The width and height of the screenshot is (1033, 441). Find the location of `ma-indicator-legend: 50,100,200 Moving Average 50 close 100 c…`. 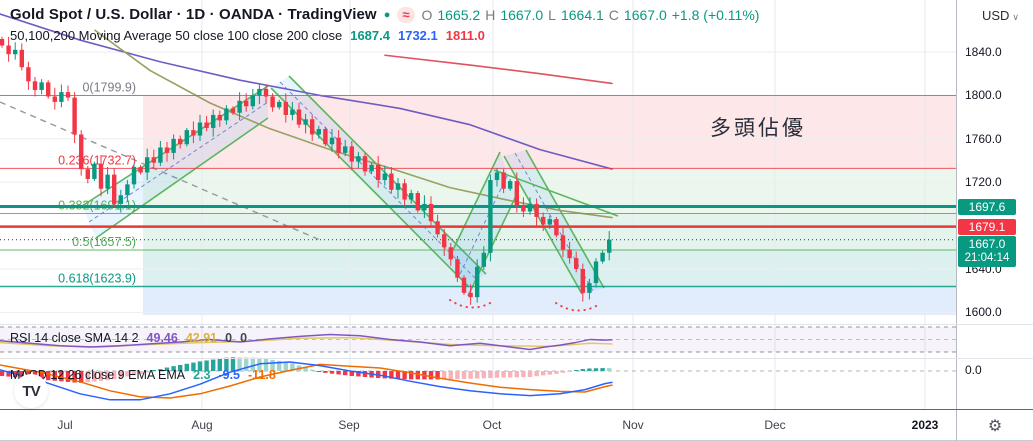

ma-indicator-legend: 50,100,200 Moving Average 50 close 100 c… is located at coordinates (247, 35).